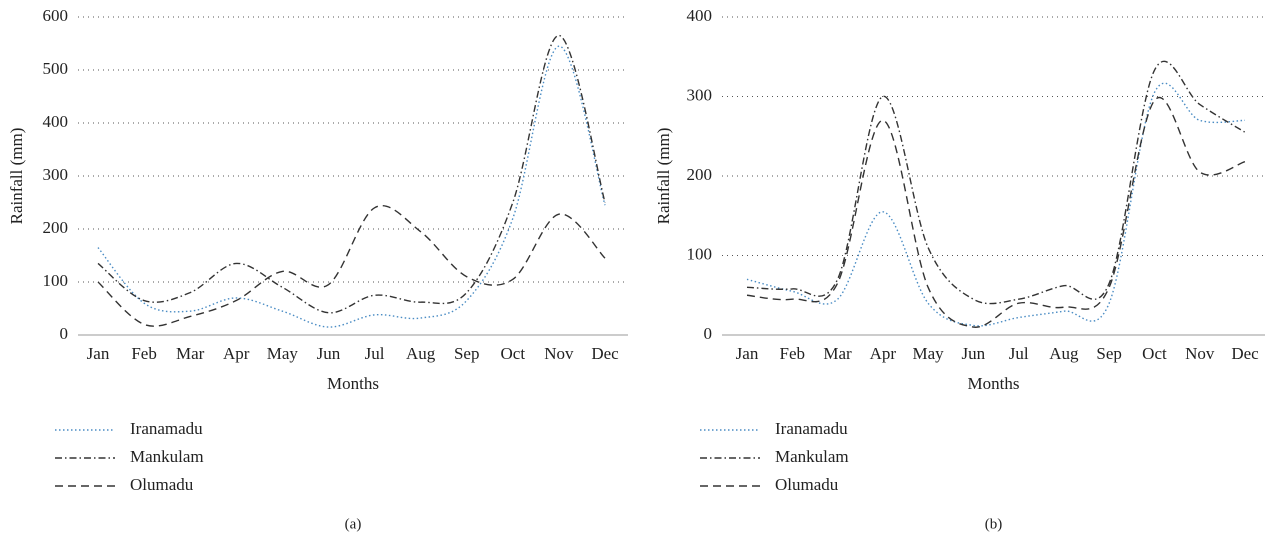  What do you see at coordinates (353, 524) in the screenshot?
I see `panel-label: (a)` at bounding box center [353, 524].